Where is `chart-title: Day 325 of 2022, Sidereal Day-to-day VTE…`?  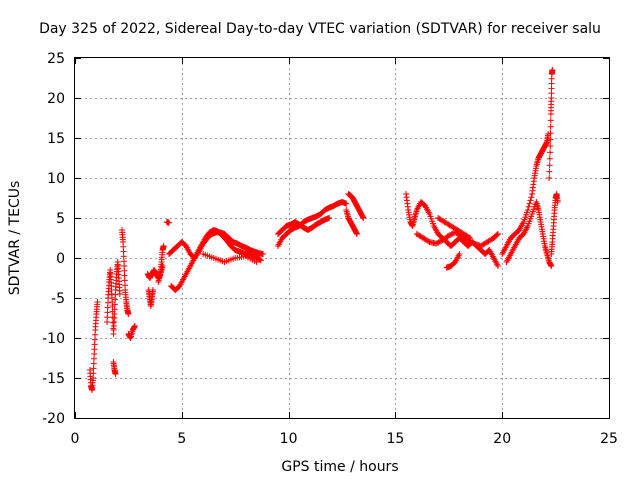
chart-title: Day 325 of 2022, Sidereal Day-to-day VTE… is located at coordinates (320, 29).